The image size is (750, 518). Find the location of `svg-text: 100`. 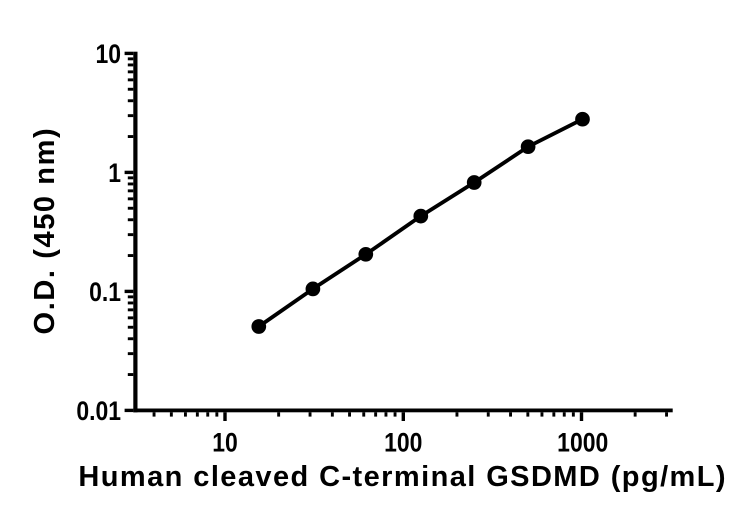

svg-text: 100 is located at coordinates (403, 443).